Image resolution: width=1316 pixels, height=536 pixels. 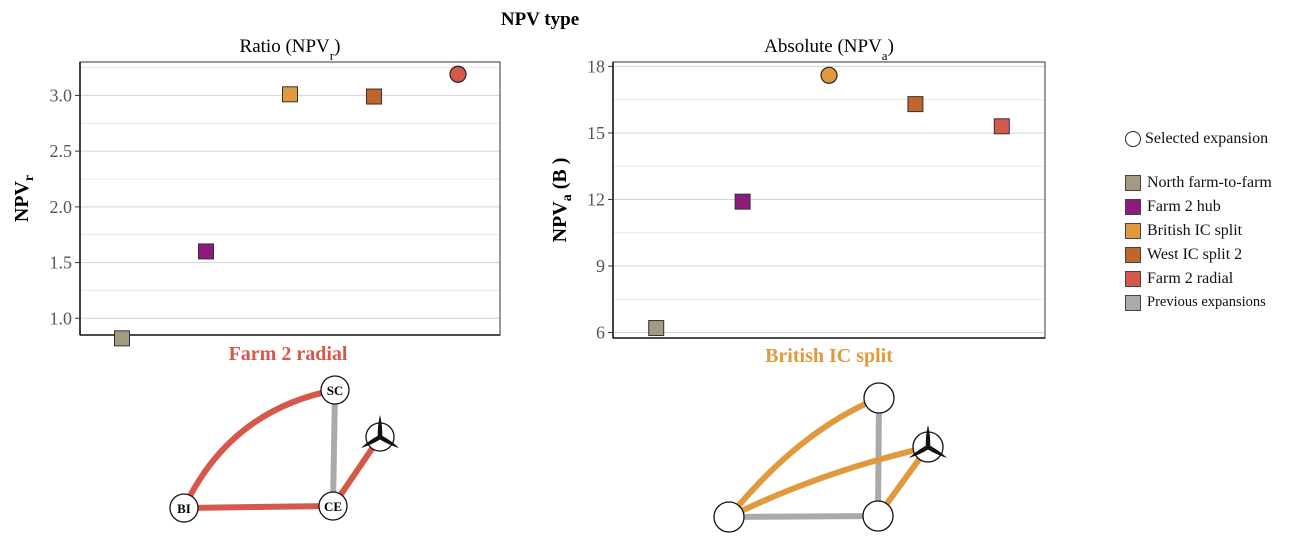 I want to click on panel-title-sub: r, so click(x=332, y=55).